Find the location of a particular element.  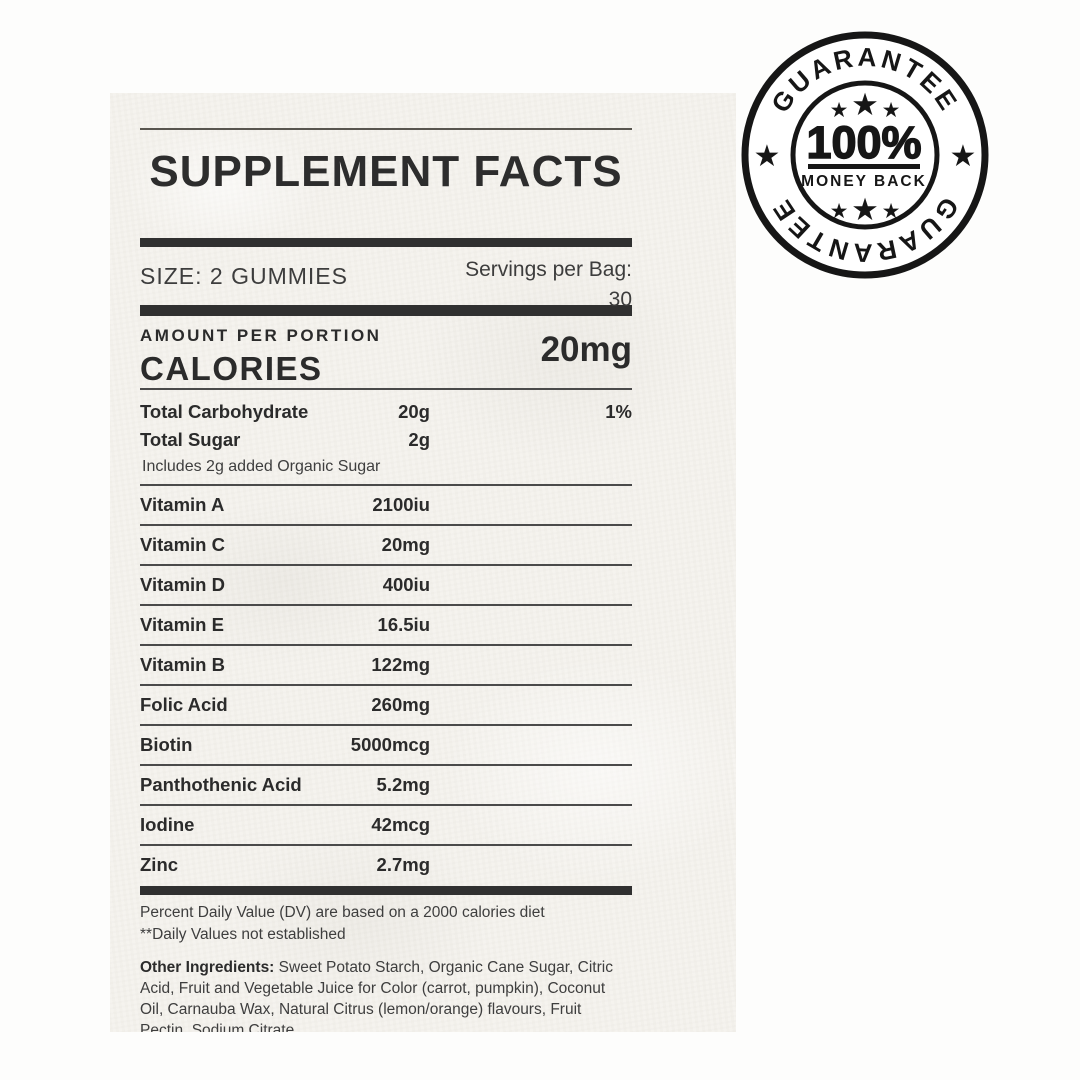

thin-divider is located at coordinates (386, 389).